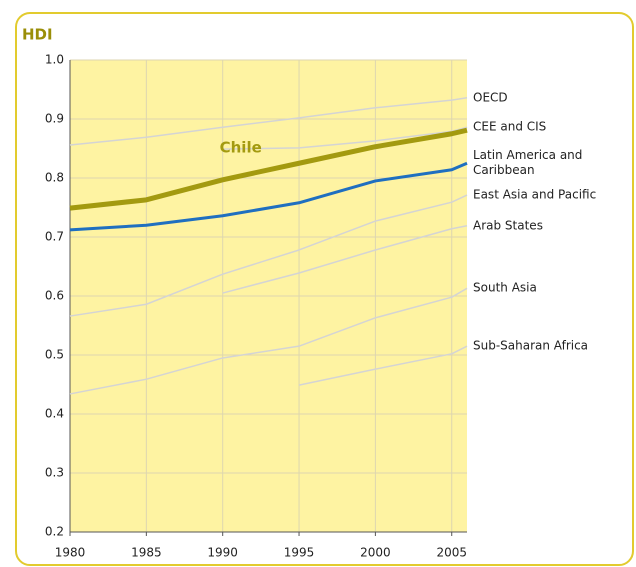 The height and width of the screenshot is (567, 636). I want to click on series-label: Chile, so click(241, 147).